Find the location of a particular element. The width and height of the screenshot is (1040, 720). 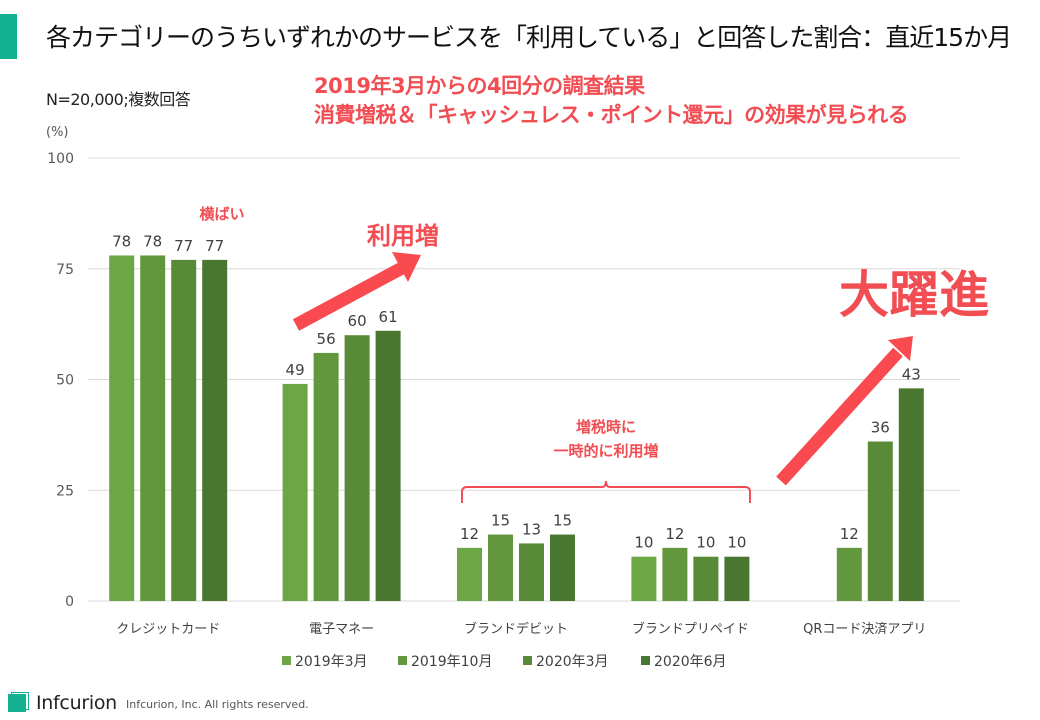

y-tick-label: 25 is located at coordinates (65, 491).